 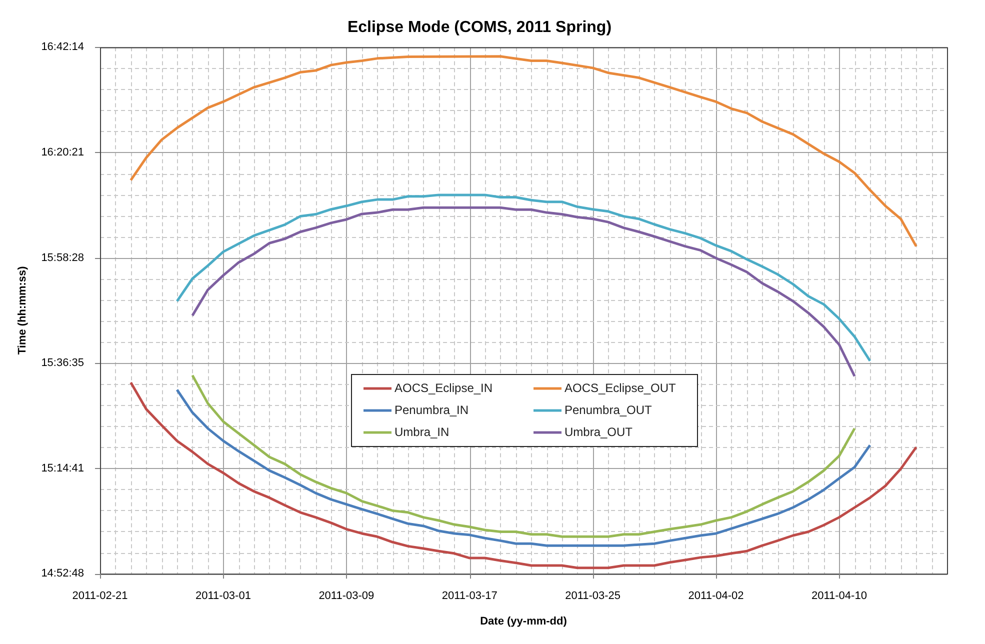 I want to click on x-tick-label: 2011-04-10, so click(x=839, y=596).